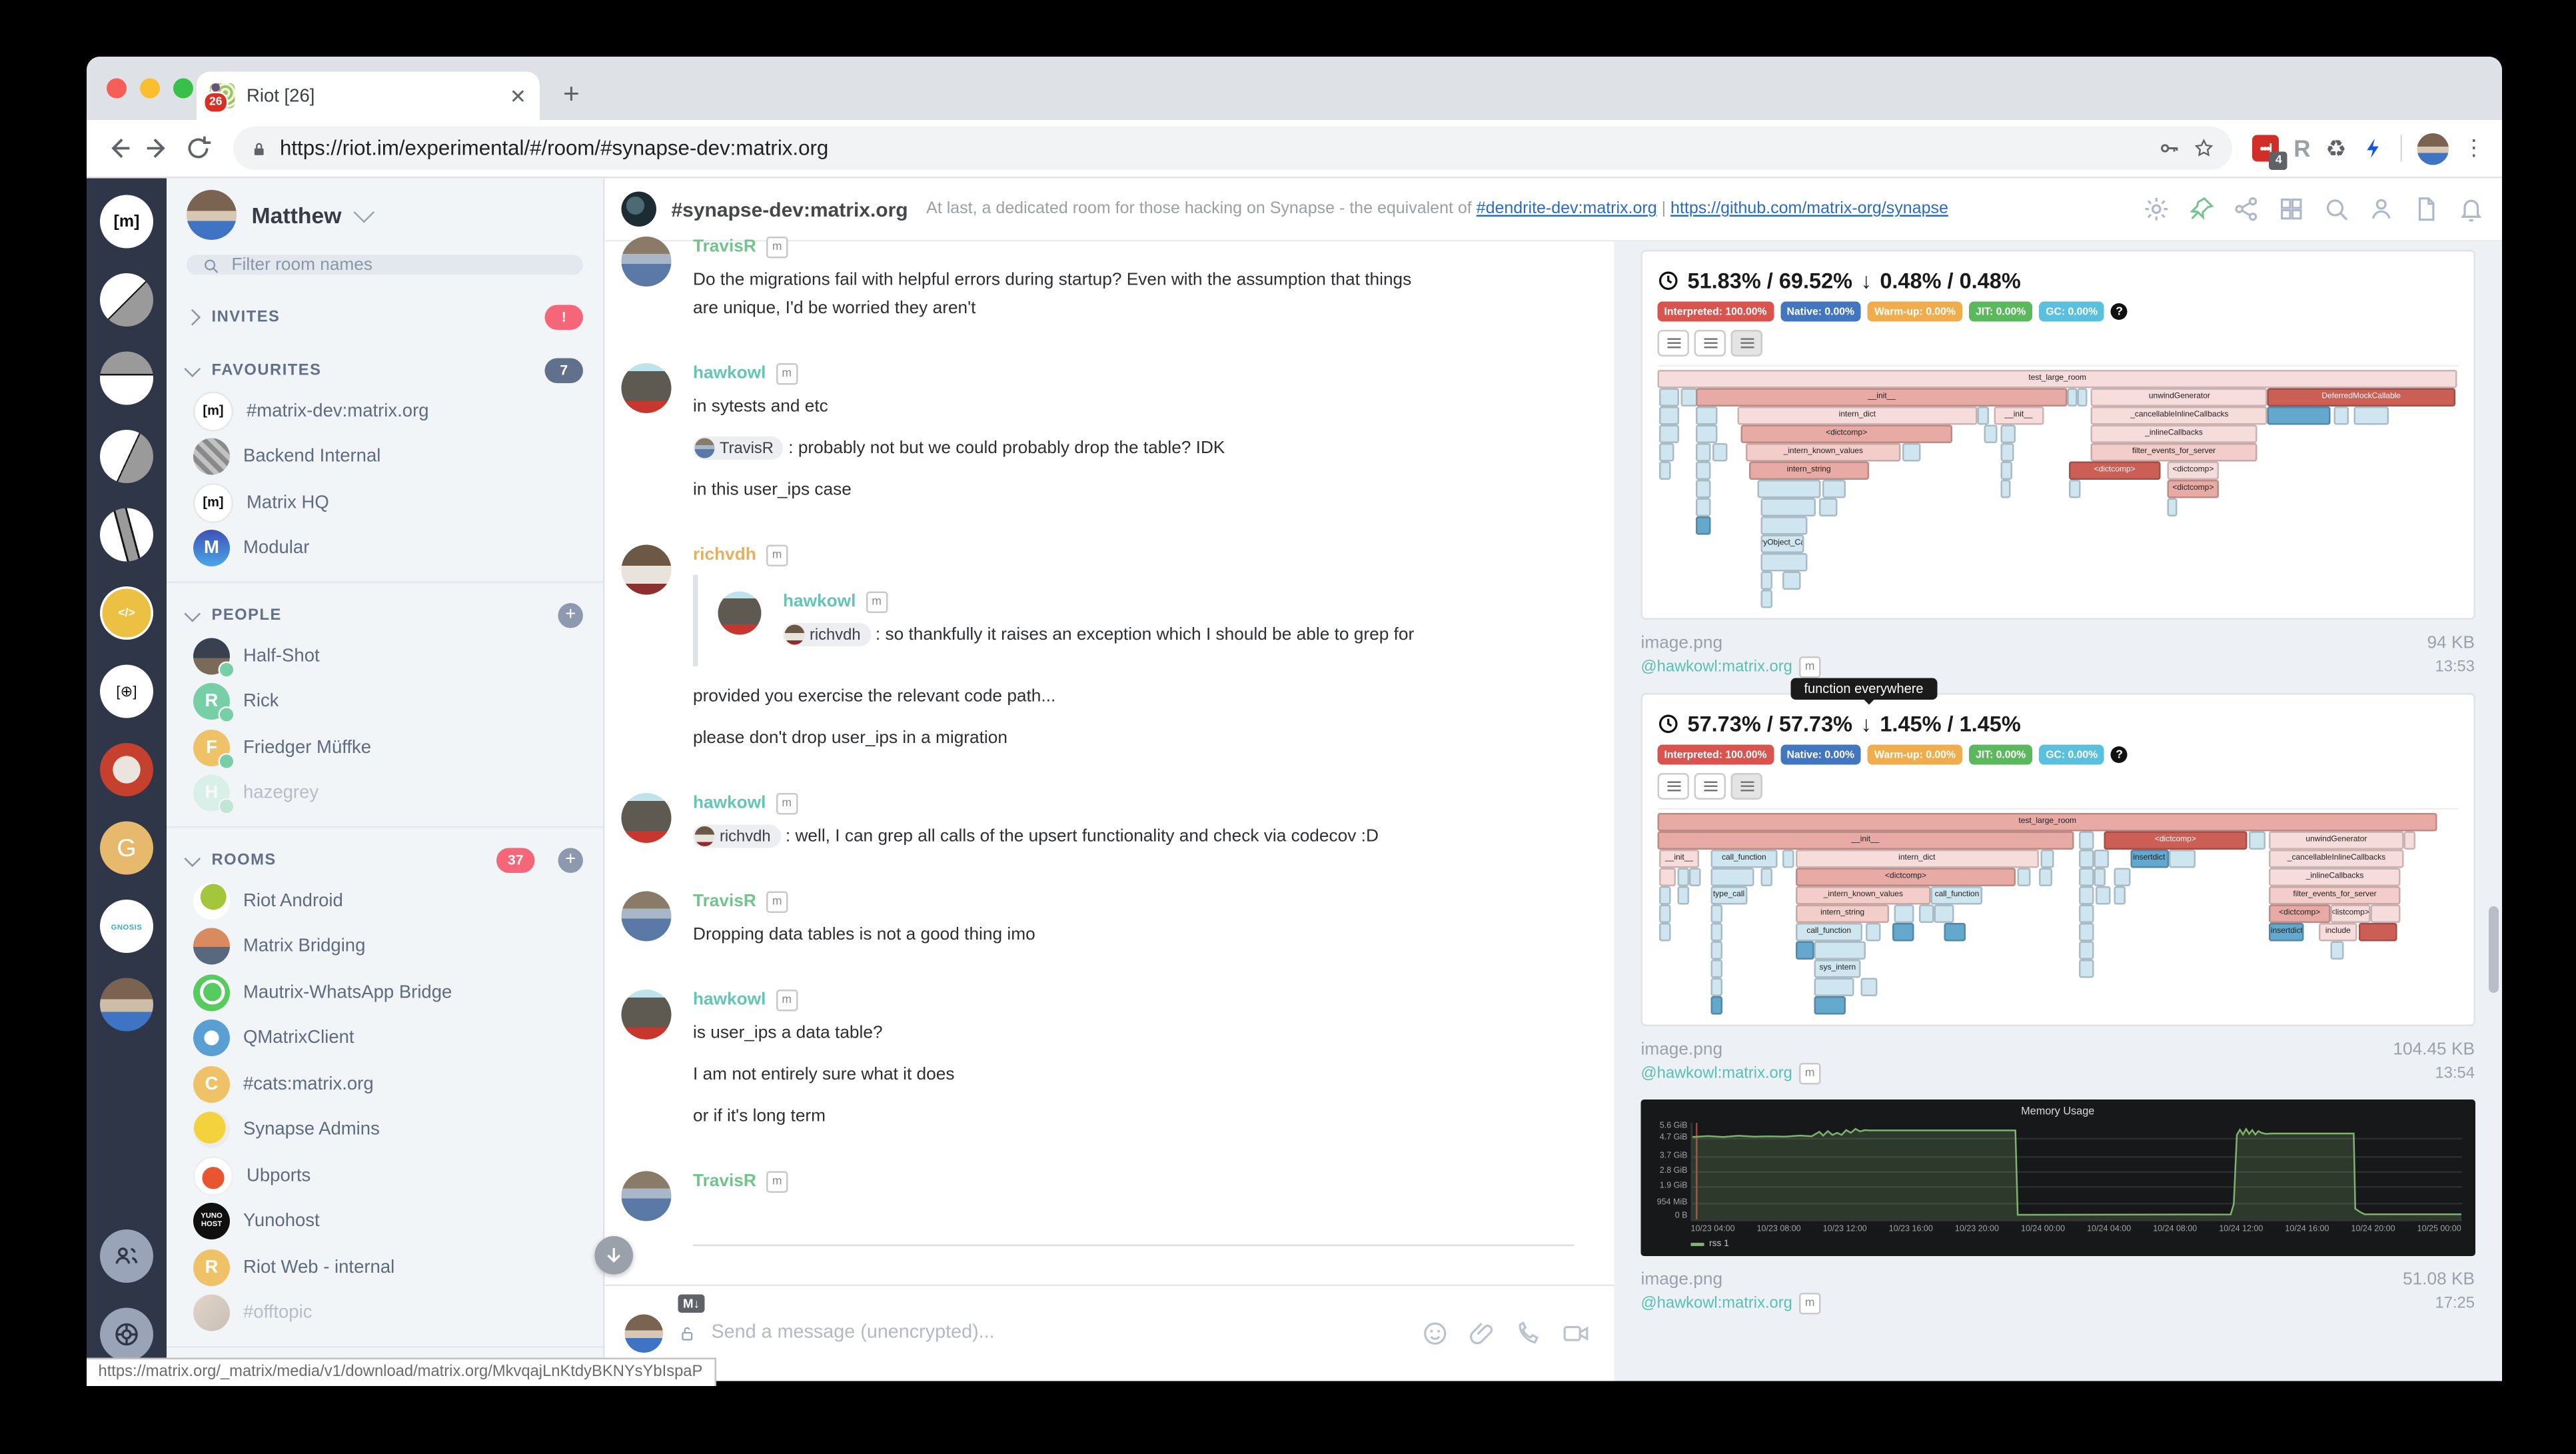 The height and width of the screenshot is (1454, 2576). Describe the element at coordinates (2302, 148) in the screenshot. I see `riot-extension-icon: R` at that location.